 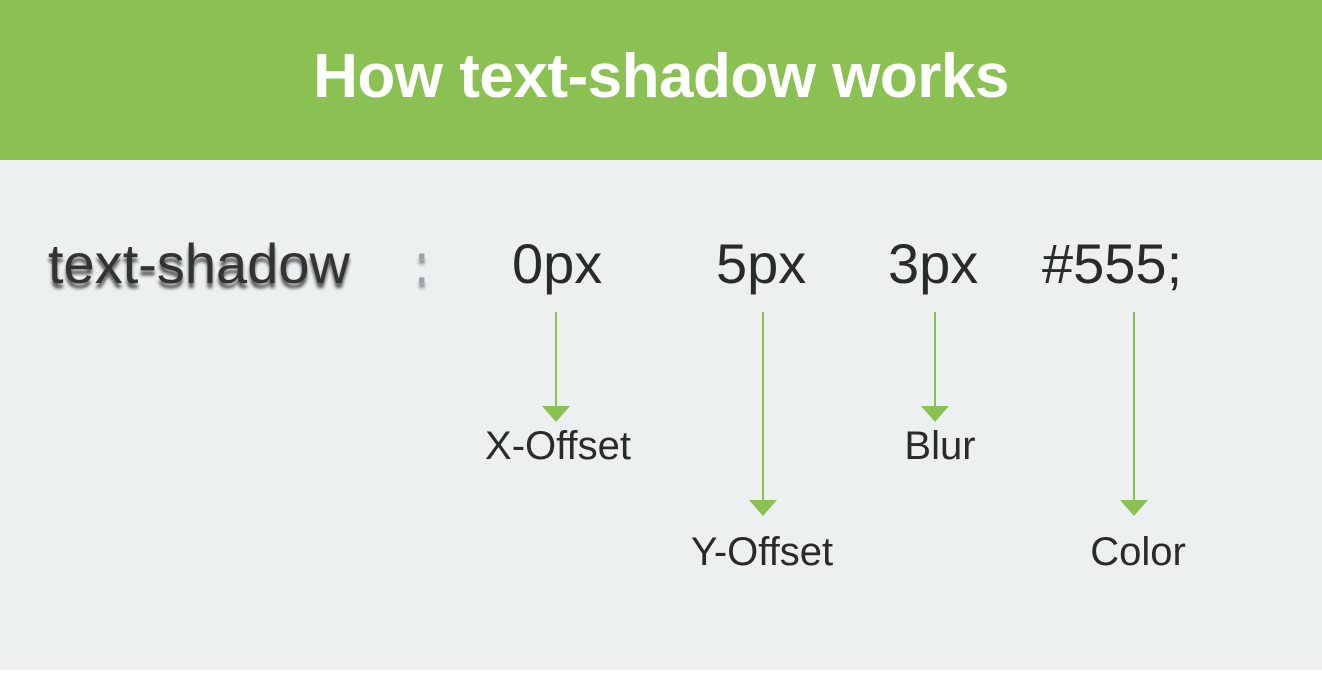 I want to click on x-offset-label: X-Offset, so click(x=558, y=446).